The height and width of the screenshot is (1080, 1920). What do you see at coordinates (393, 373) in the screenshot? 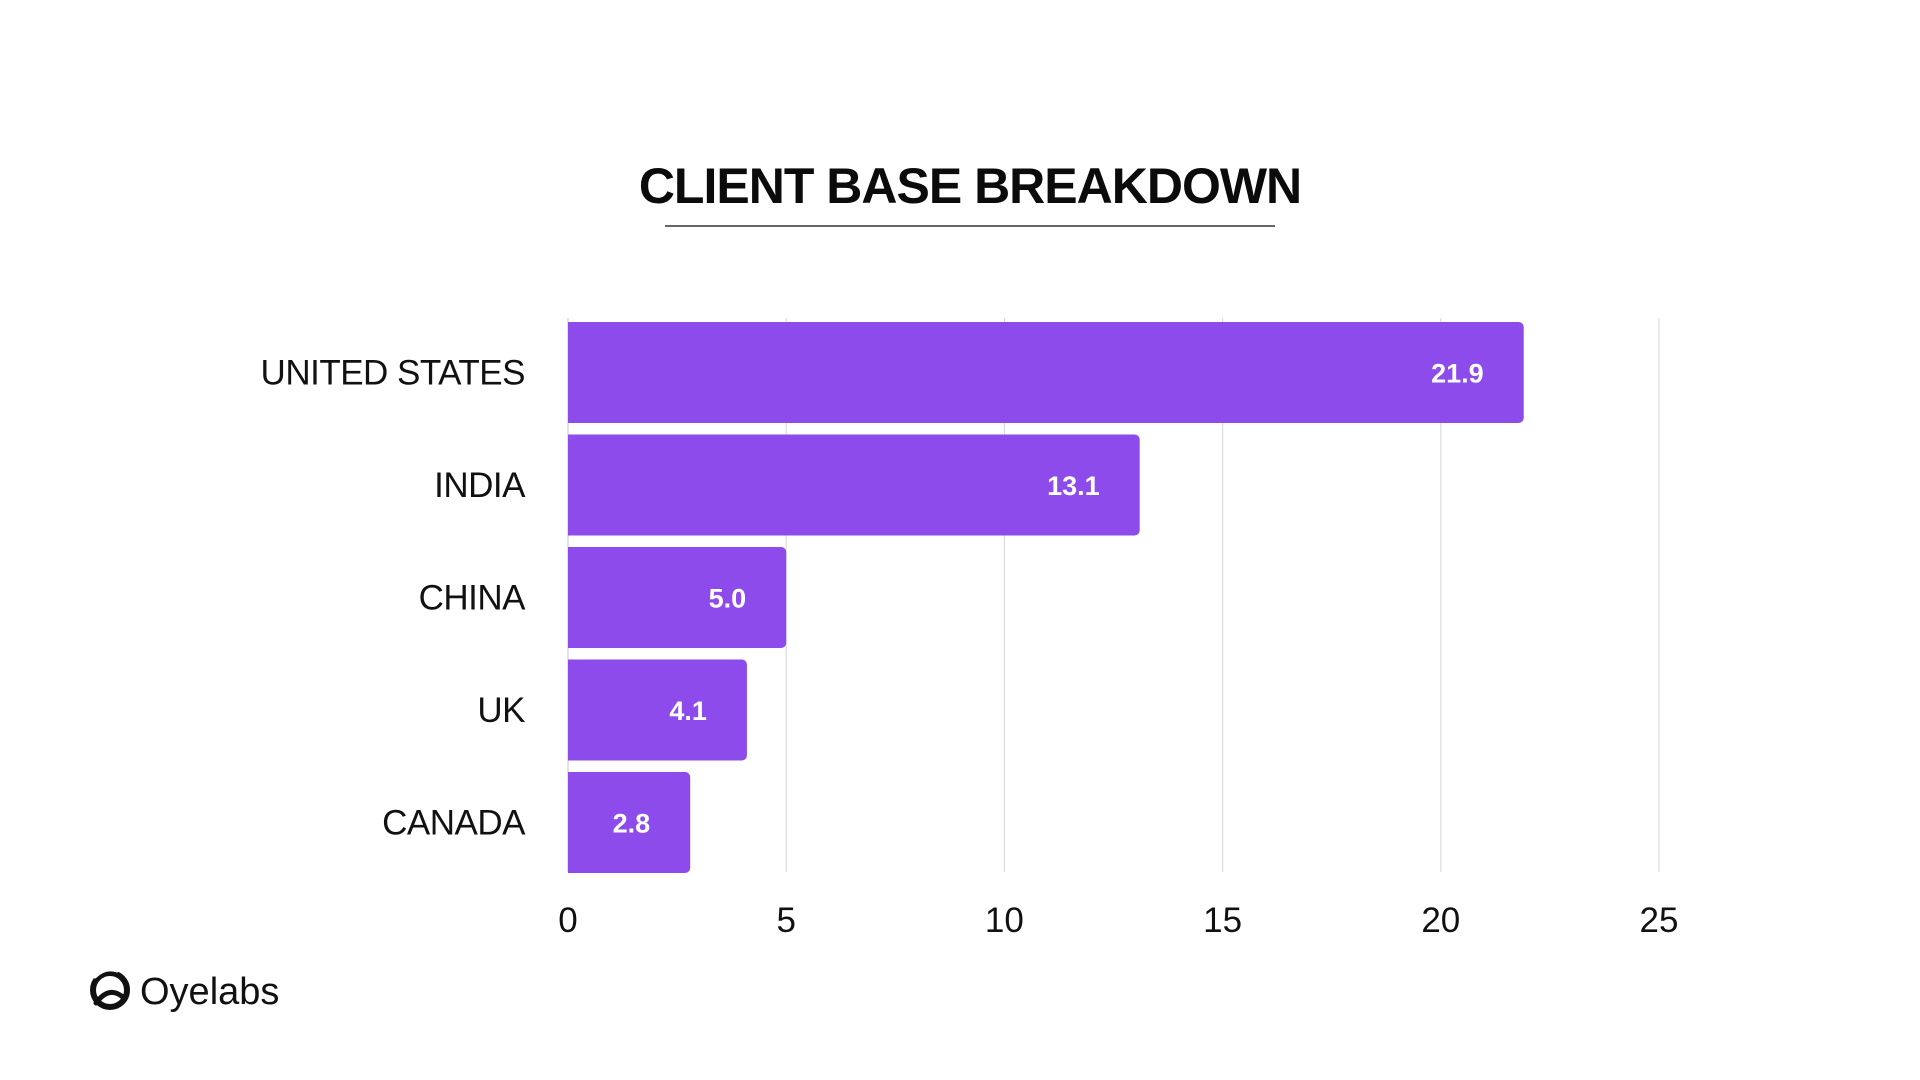
I see `category-label: UNITED STATES` at bounding box center [393, 373].